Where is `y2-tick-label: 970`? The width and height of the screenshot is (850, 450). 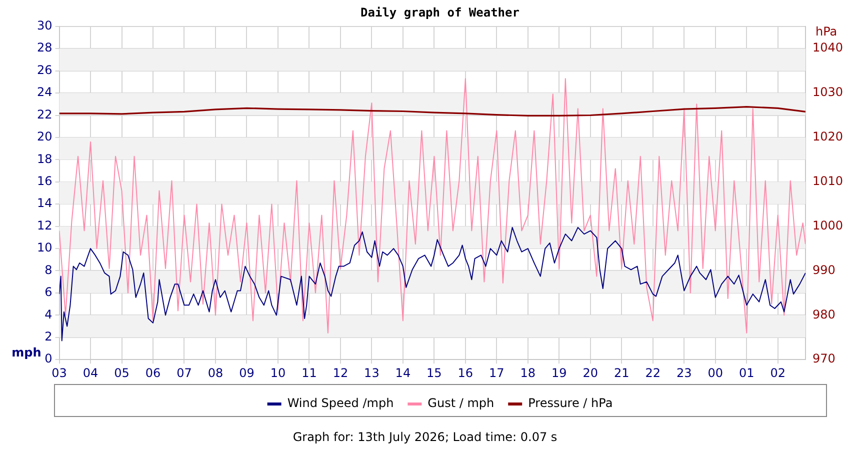 y2-tick-label: 970 is located at coordinates (824, 359).